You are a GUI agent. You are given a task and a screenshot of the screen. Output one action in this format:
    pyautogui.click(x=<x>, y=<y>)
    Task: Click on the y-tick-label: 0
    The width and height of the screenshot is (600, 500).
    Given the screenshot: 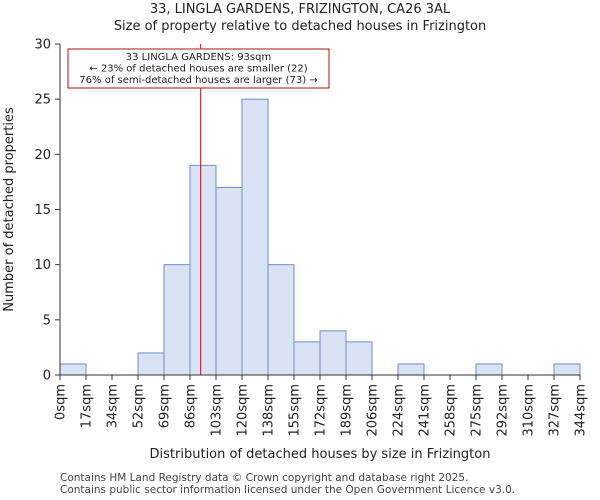 What is the action you would take?
    pyautogui.click(x=47, y=376)
    